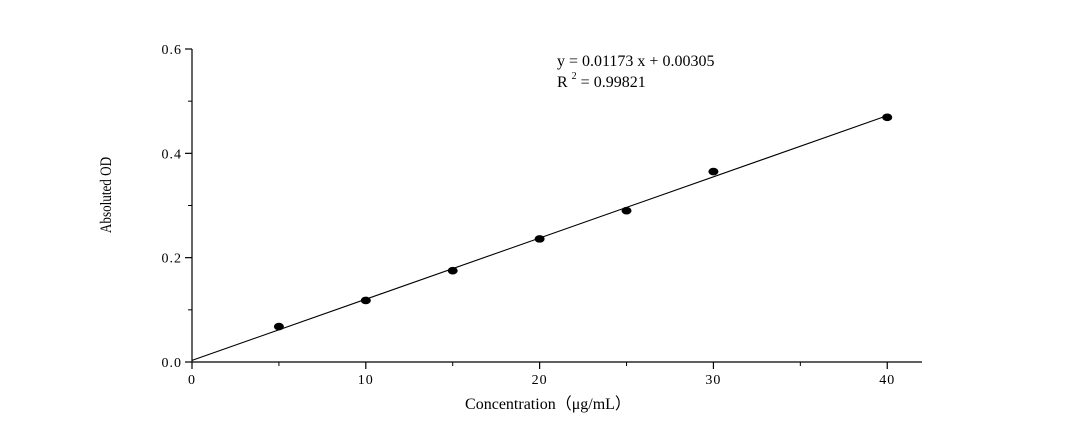  I want to click on x-tick-label: 0, so click(192, 380).